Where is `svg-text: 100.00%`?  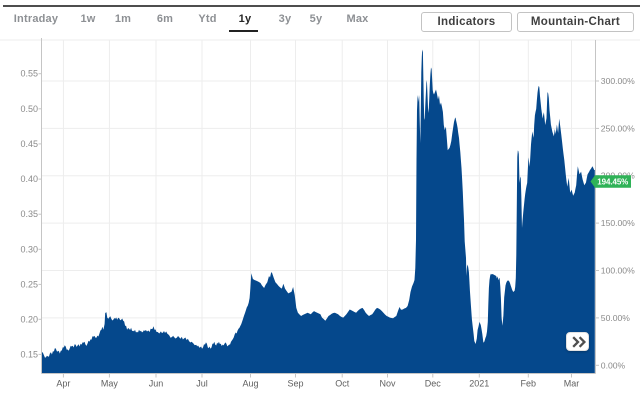 svg-text: 100.00% is located at coordinates (618, 271).